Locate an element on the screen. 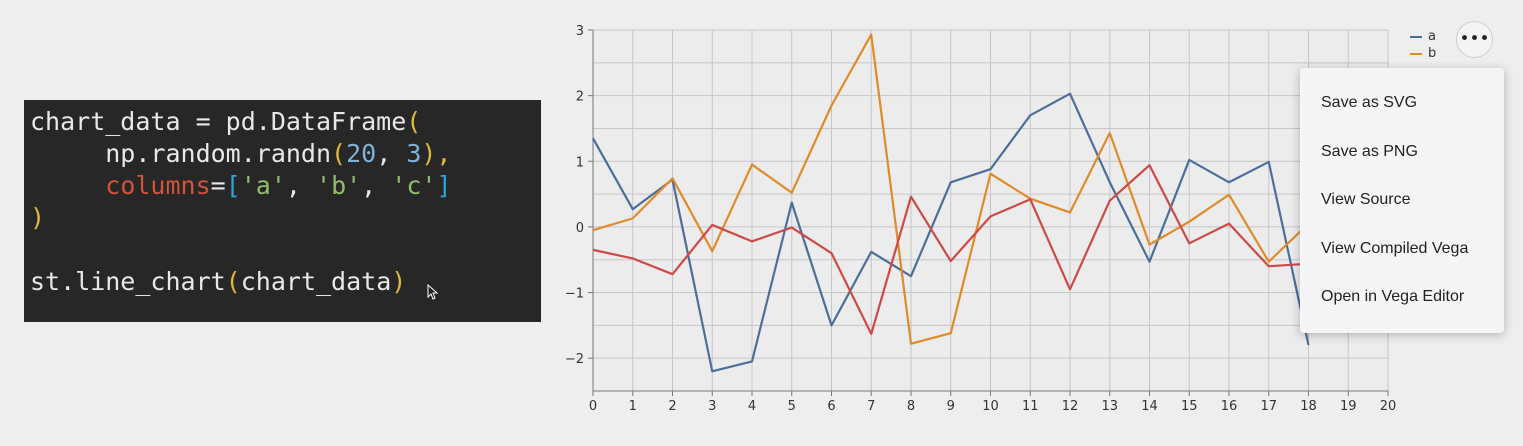  x-tick-label: 4 is located at coordinates (752, 406).